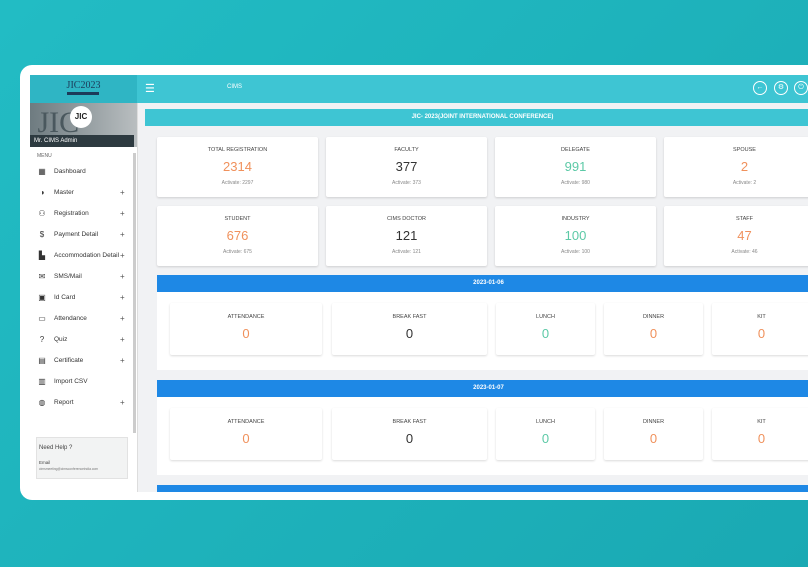 This screenshot has width=808, height=567. Describe the element at coordinates (76, 234) in the screenshot. I see `menu-text: Payment Detail` at that location.